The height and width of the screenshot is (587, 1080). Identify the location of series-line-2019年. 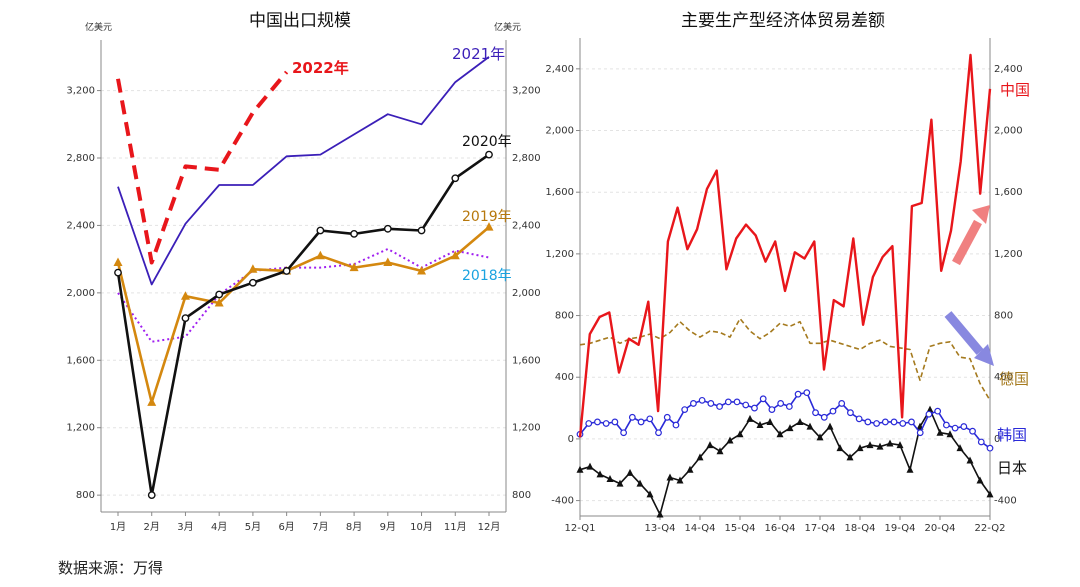
(303, 315).